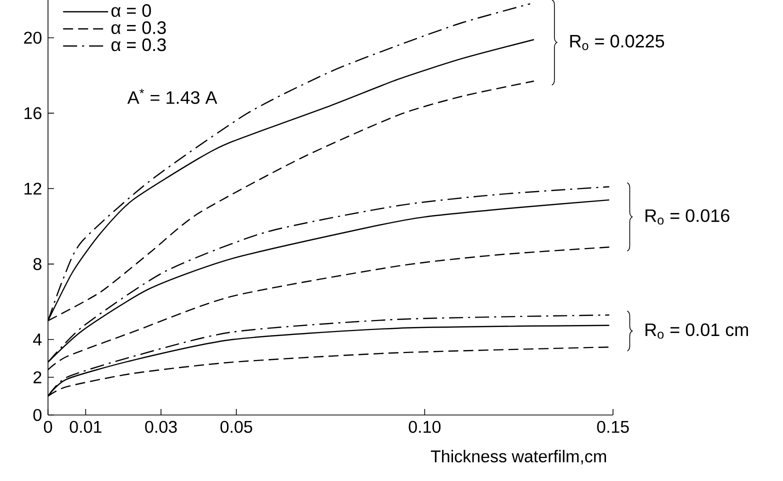 This screenshot has width=783, height=481. Describe the element at coordinates (38, 377) in the screenshot. I see `y-tick-label: 2` at that location.